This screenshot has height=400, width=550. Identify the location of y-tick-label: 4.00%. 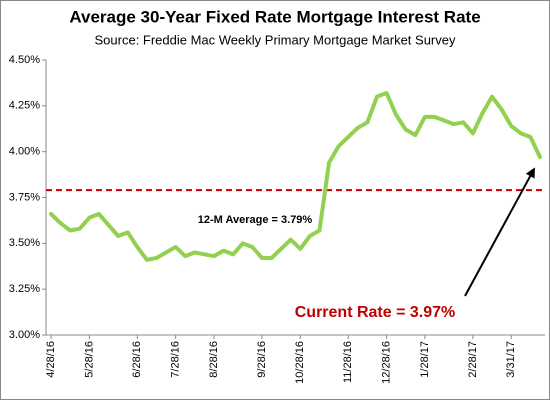
(24, 152).